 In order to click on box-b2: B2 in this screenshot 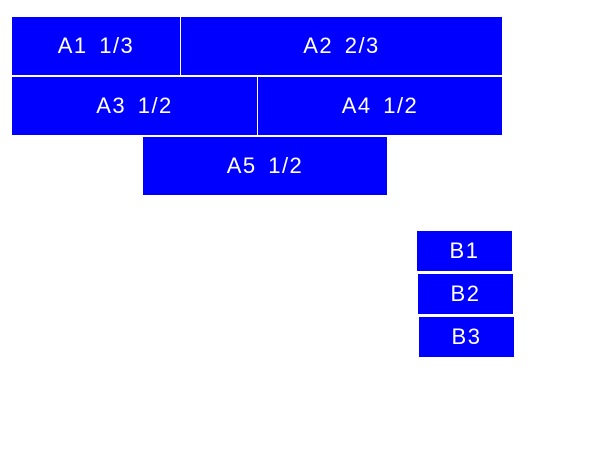, I will do `click(465, 294)`.